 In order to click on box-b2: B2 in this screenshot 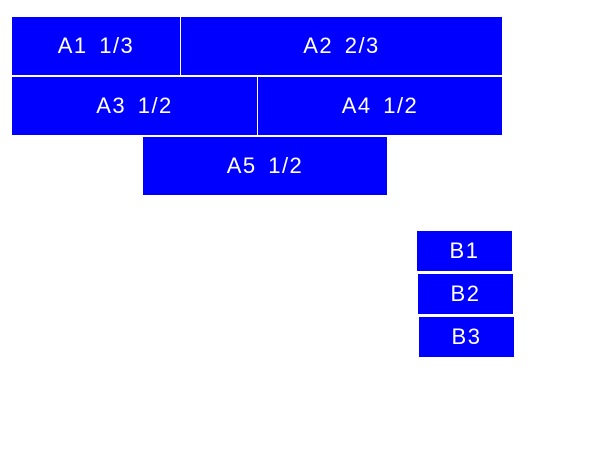, I will do `click(465, 294)`.